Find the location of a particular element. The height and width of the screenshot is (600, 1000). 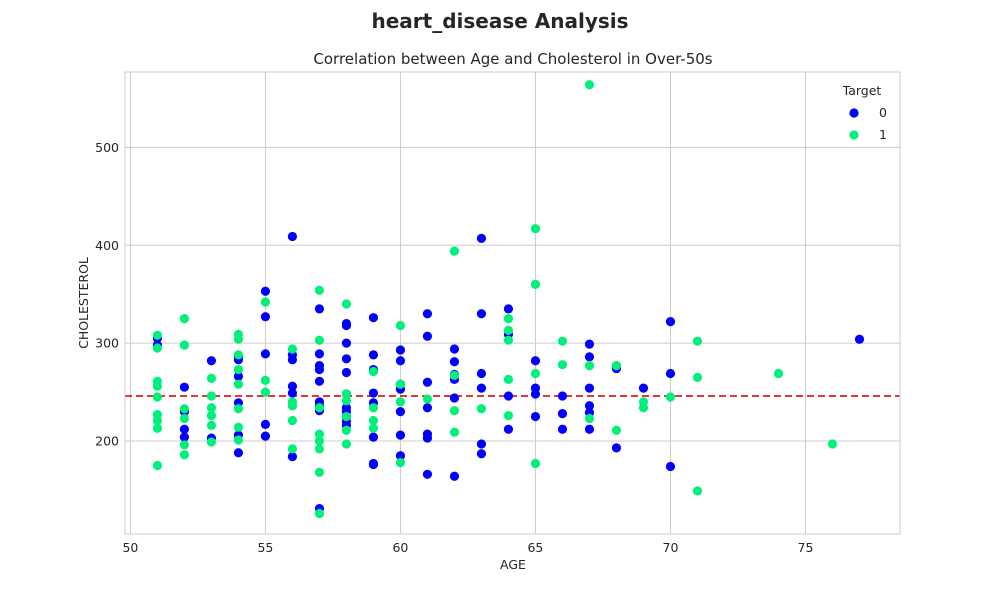

legend-label-target-1: 1 is located at coordinates (883, 134).